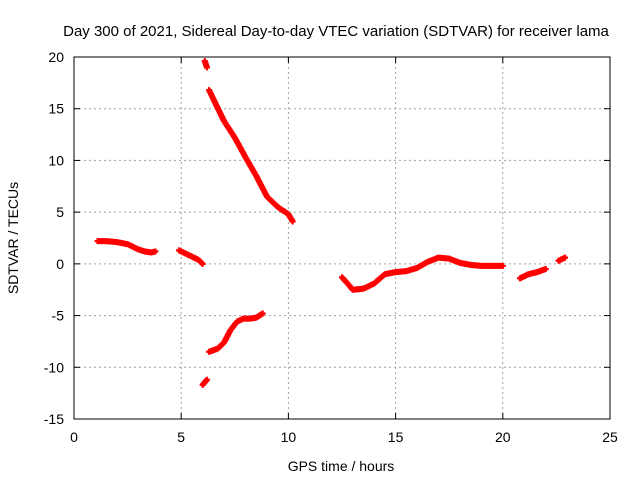 Image resolution: width=640 pixels, height=480 pixels. Describe the element at coordinates (503, 437) in the screenshot. I see `x-tick-label: 20` at that location.